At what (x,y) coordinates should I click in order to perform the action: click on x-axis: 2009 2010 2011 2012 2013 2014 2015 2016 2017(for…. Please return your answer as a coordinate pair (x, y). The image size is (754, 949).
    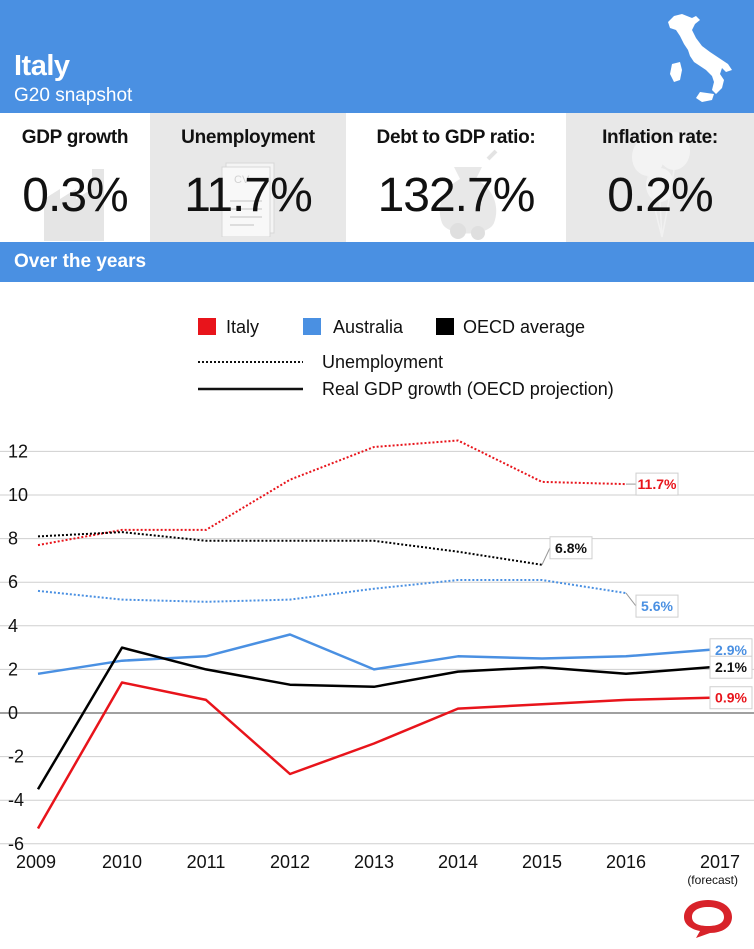
    Looking at the image, I should click on (378, 869).